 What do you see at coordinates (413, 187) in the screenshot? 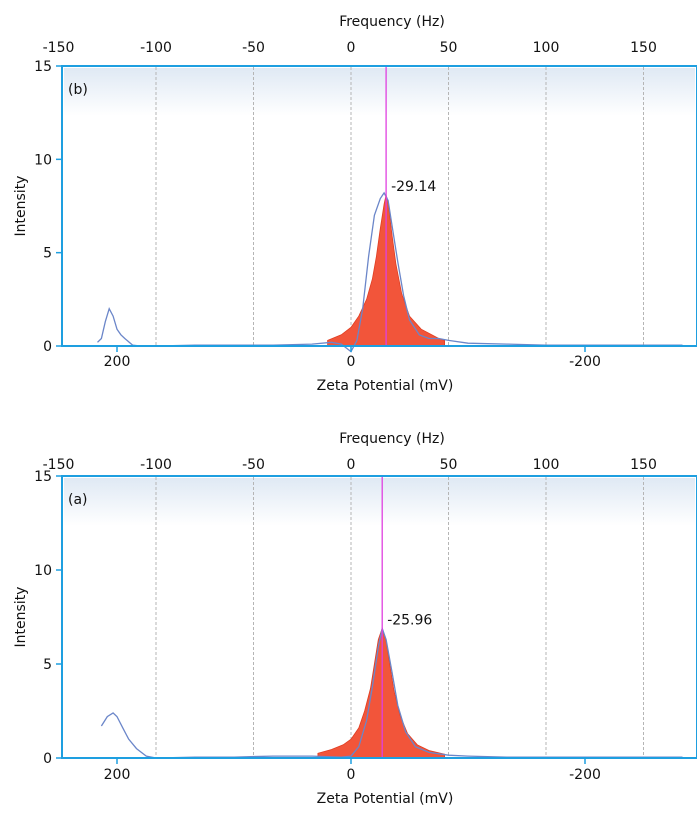
I see `peak-value-label: -29.14` at bounding box center [413, 187].